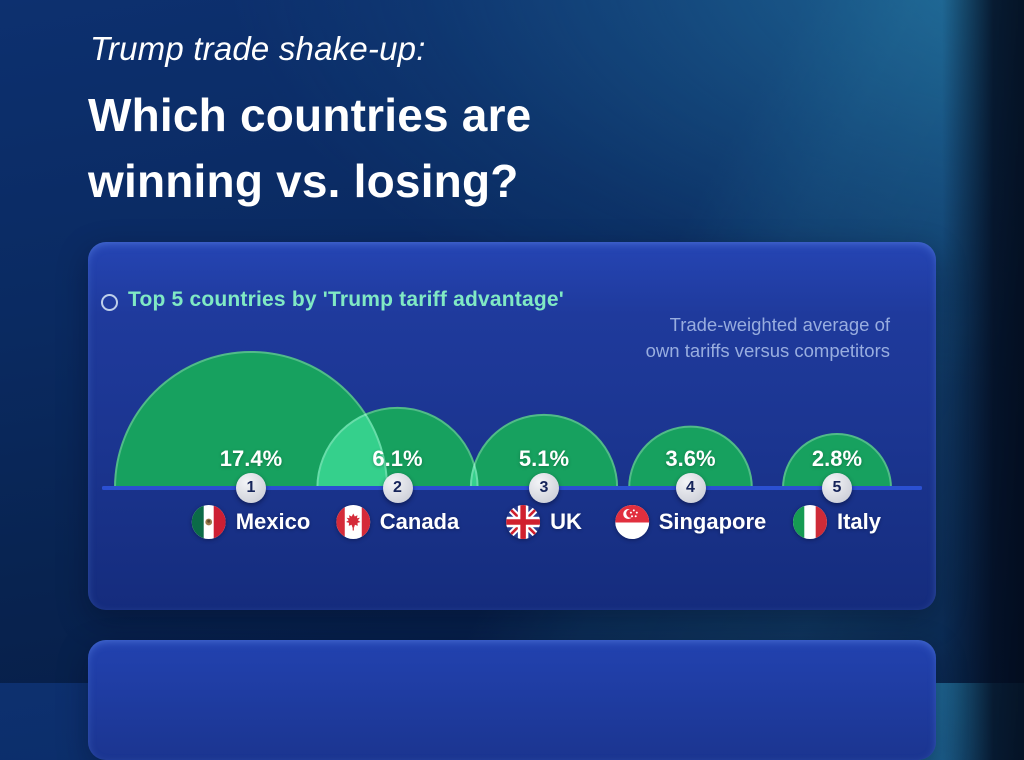 Image resolution: width=1024 pixels, height=760 pixels. I want to click on country-name: UK, so click(566, 521).